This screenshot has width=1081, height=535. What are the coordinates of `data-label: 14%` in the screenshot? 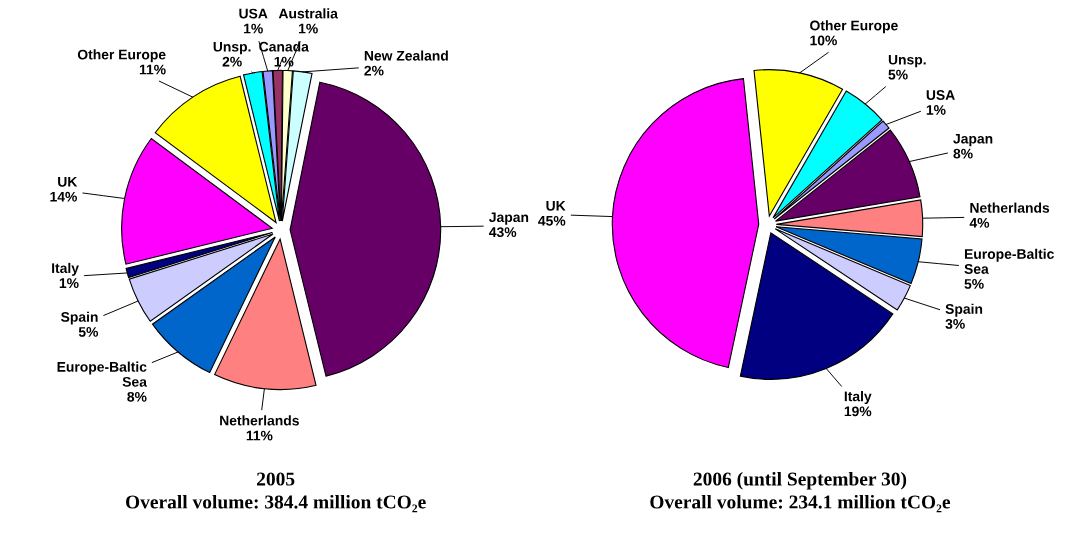 It's located at (63, 196).